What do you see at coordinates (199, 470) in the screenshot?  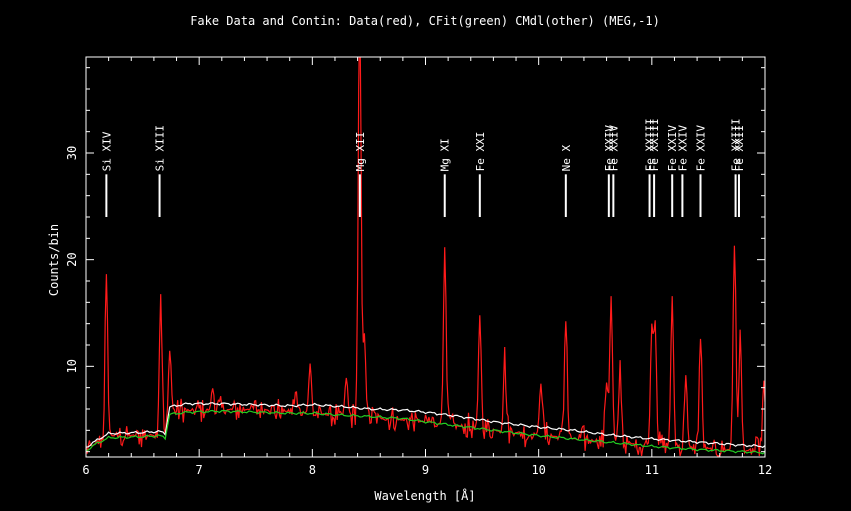 I see `x-tick-label: 7` at bounding box center [199, 470].